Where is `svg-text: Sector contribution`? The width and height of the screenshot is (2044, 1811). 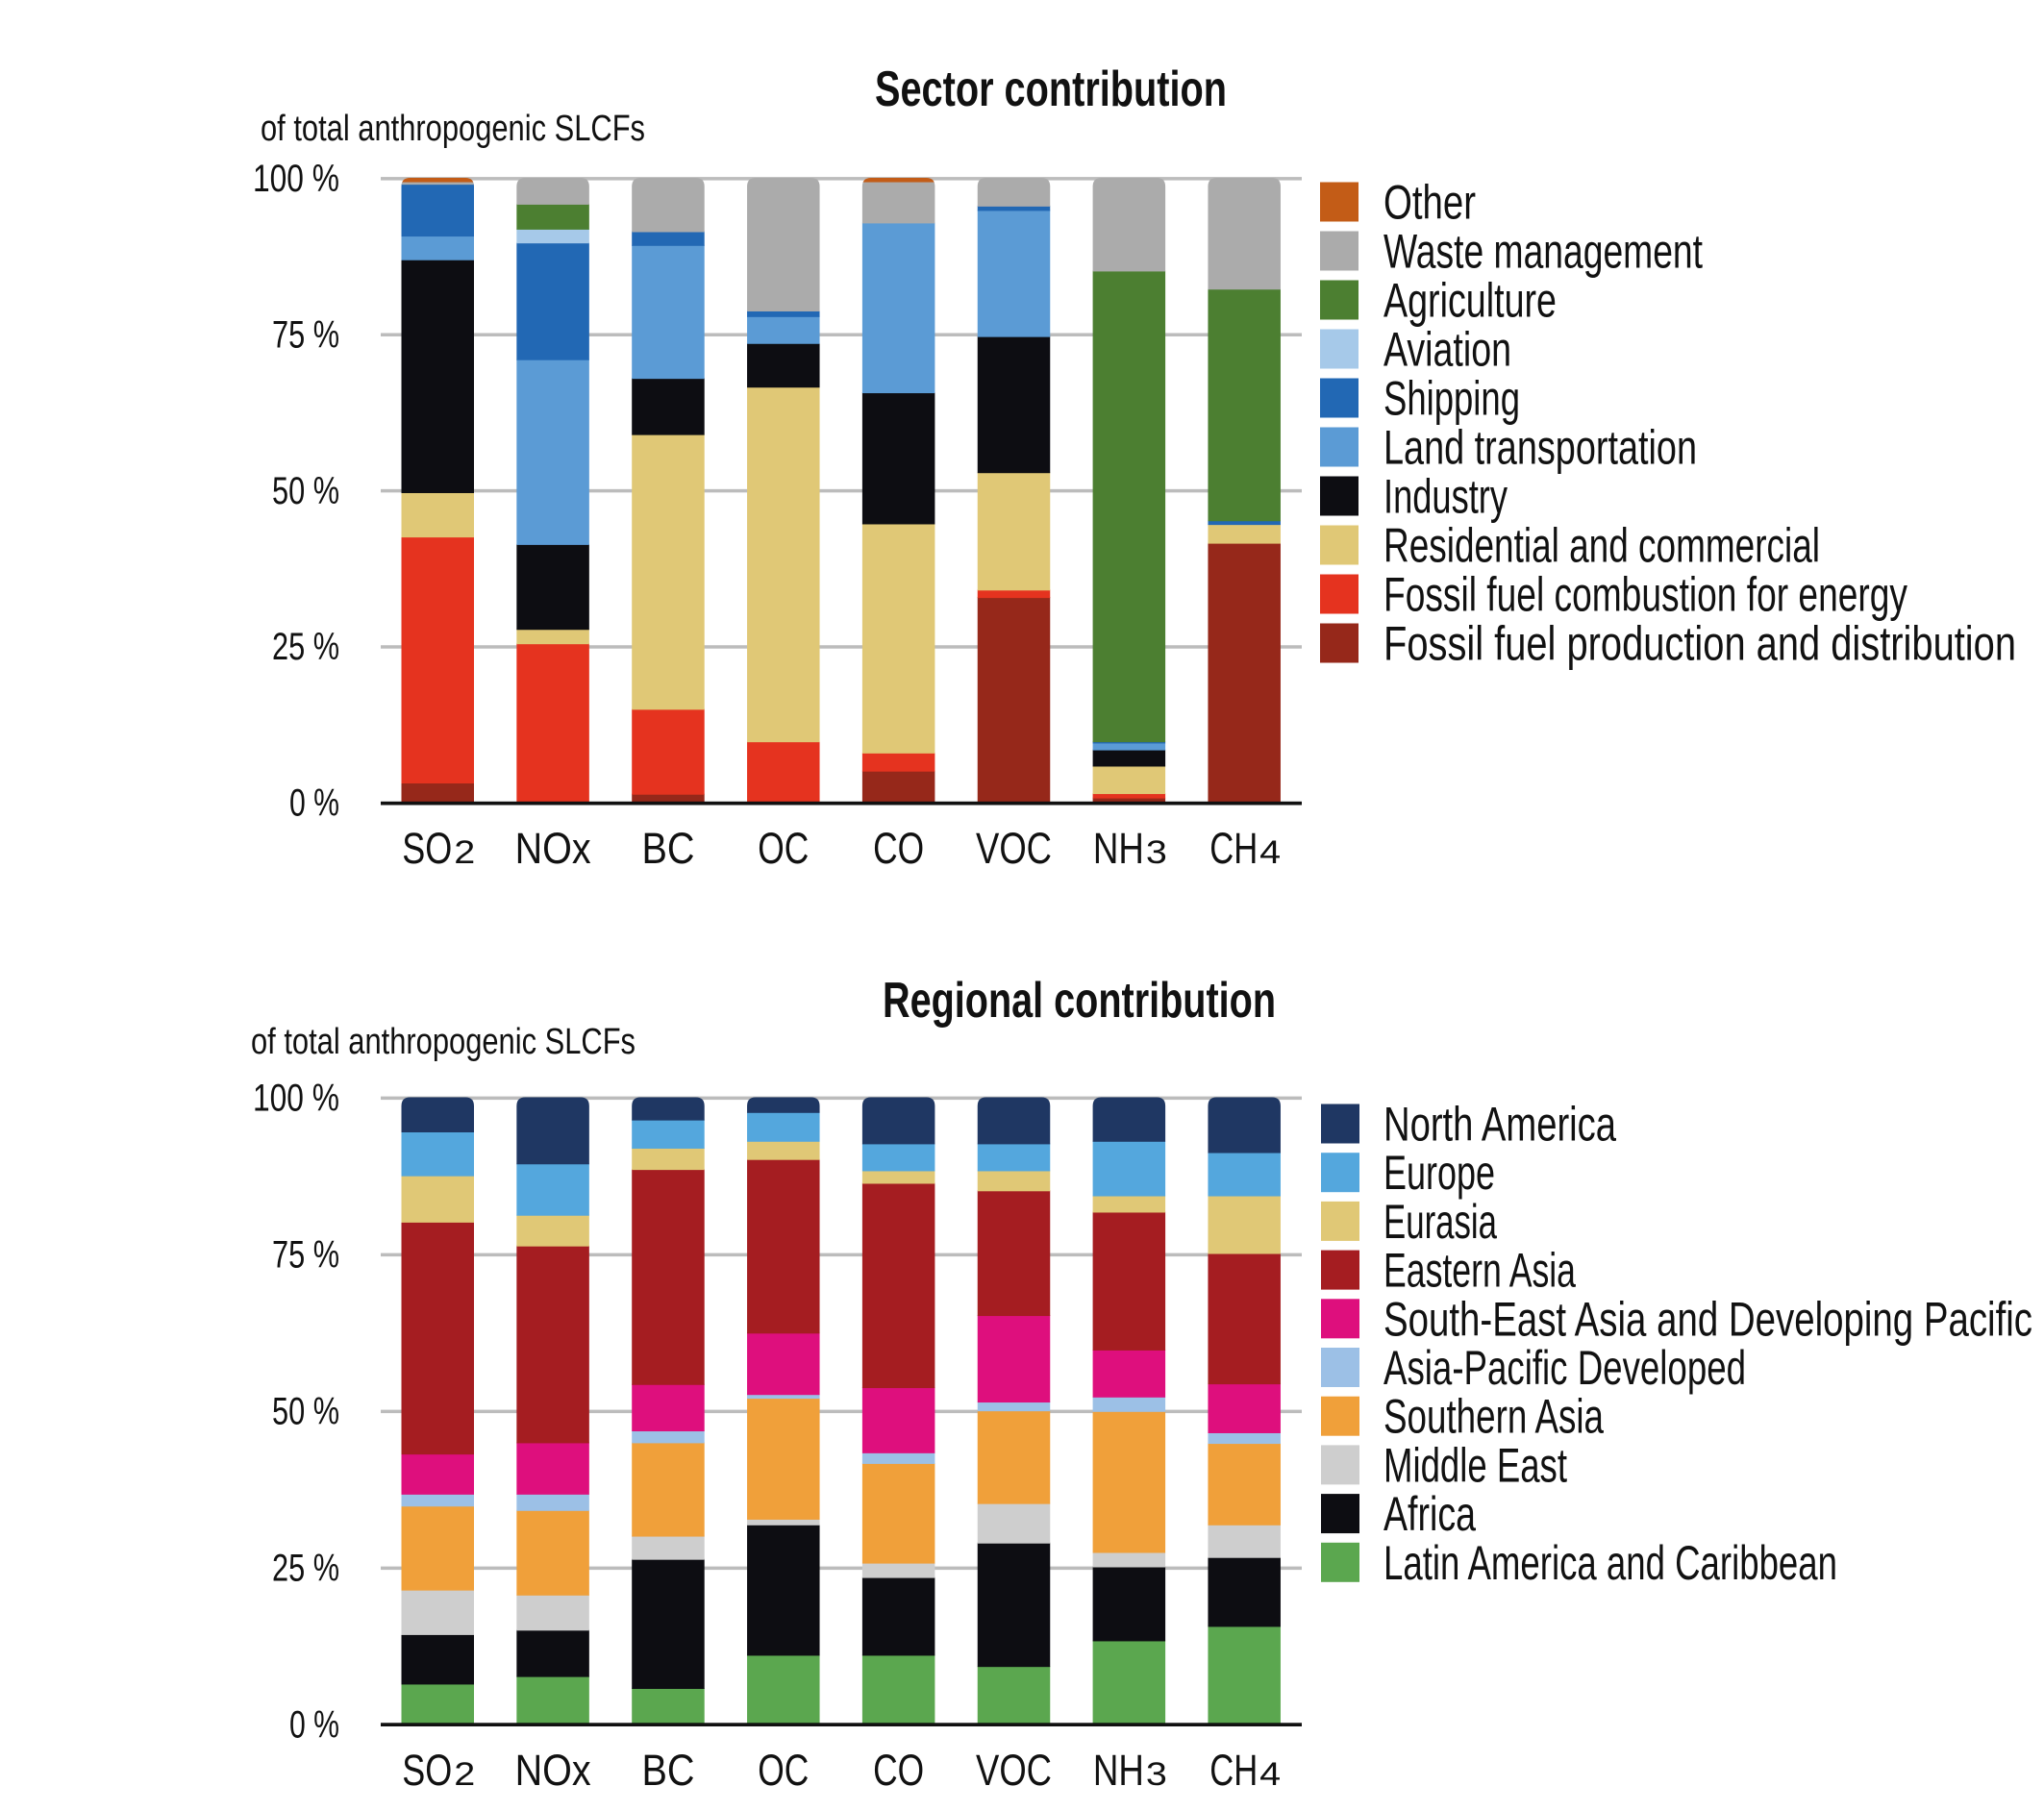 svg-text: Sector contribution is located at coordinates (1051, 89).